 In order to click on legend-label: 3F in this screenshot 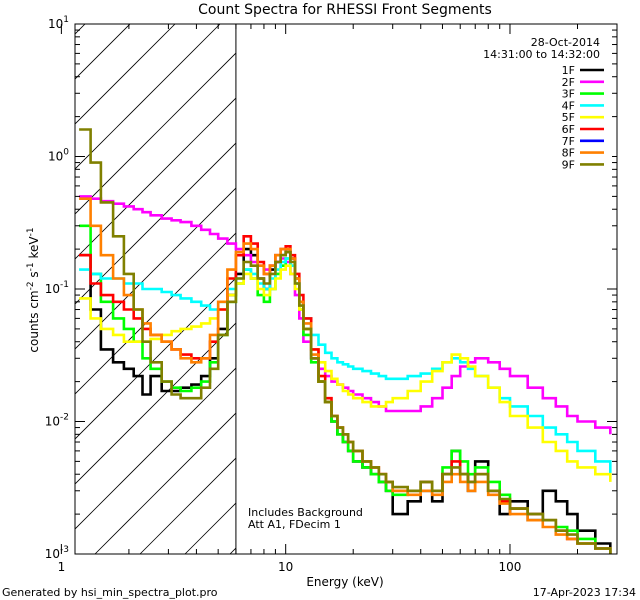, I will do `click(568, 94)`.